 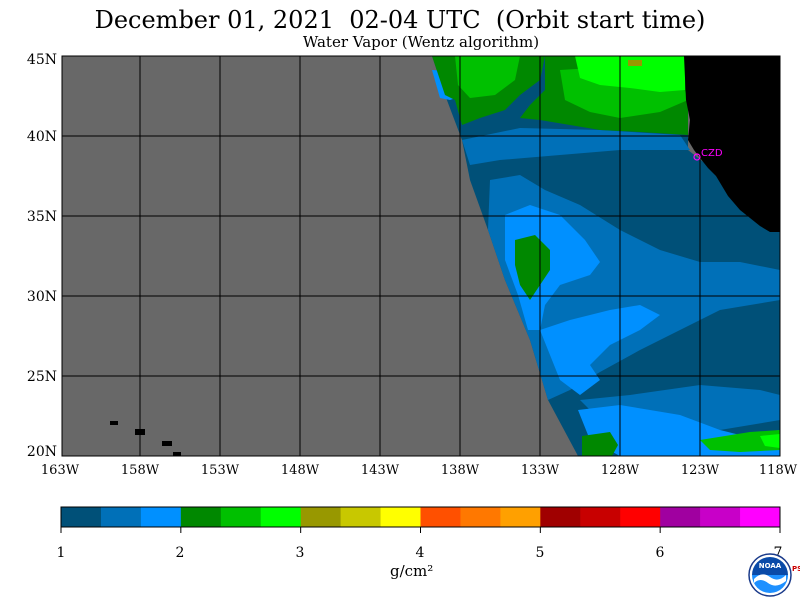 What do you see at coordinates (412, 571) in the screenshot?
I see `colorbar-unit: g/cm²` at bounding box center [412, 571].